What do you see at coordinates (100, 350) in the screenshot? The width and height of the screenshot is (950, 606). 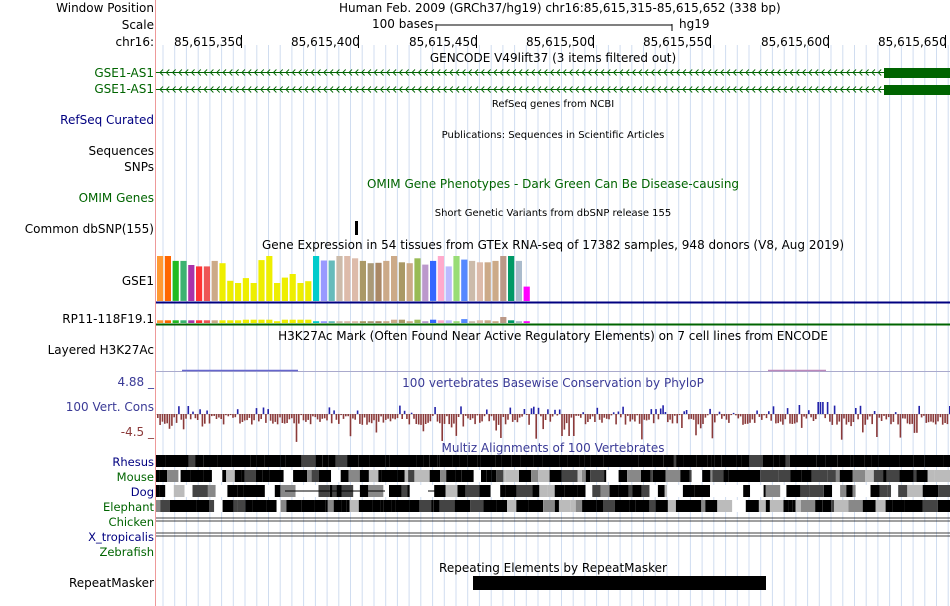 I see `h3k27ac-track-label: Layered H3K27Ac` at bounding box center [100, 350].